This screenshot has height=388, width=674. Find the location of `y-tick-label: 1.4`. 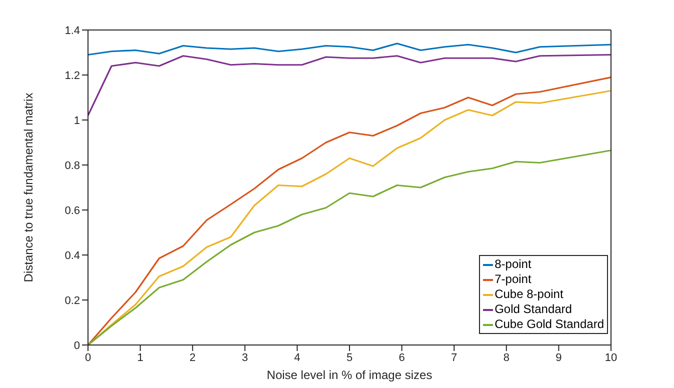

y-tick-label: 1.4 is located at coordinates (72, 30).